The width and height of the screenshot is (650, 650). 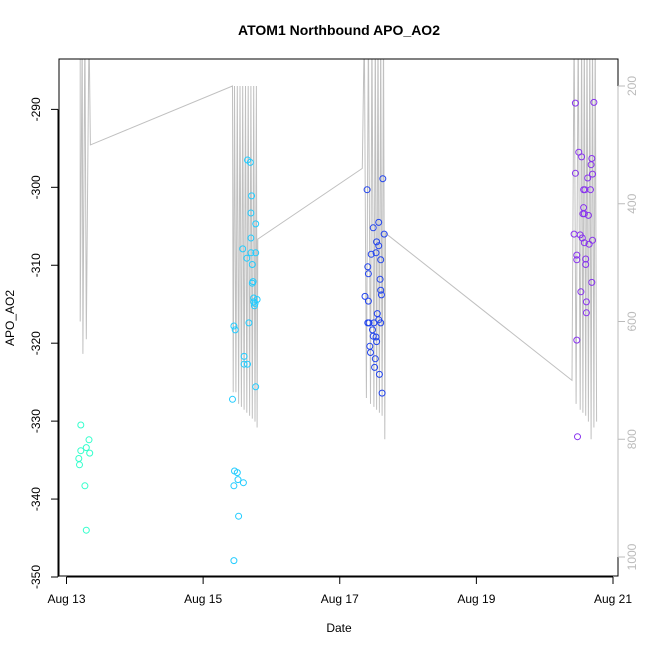 I want to click on x-axis-label: Date, so click(x=339, y=628).